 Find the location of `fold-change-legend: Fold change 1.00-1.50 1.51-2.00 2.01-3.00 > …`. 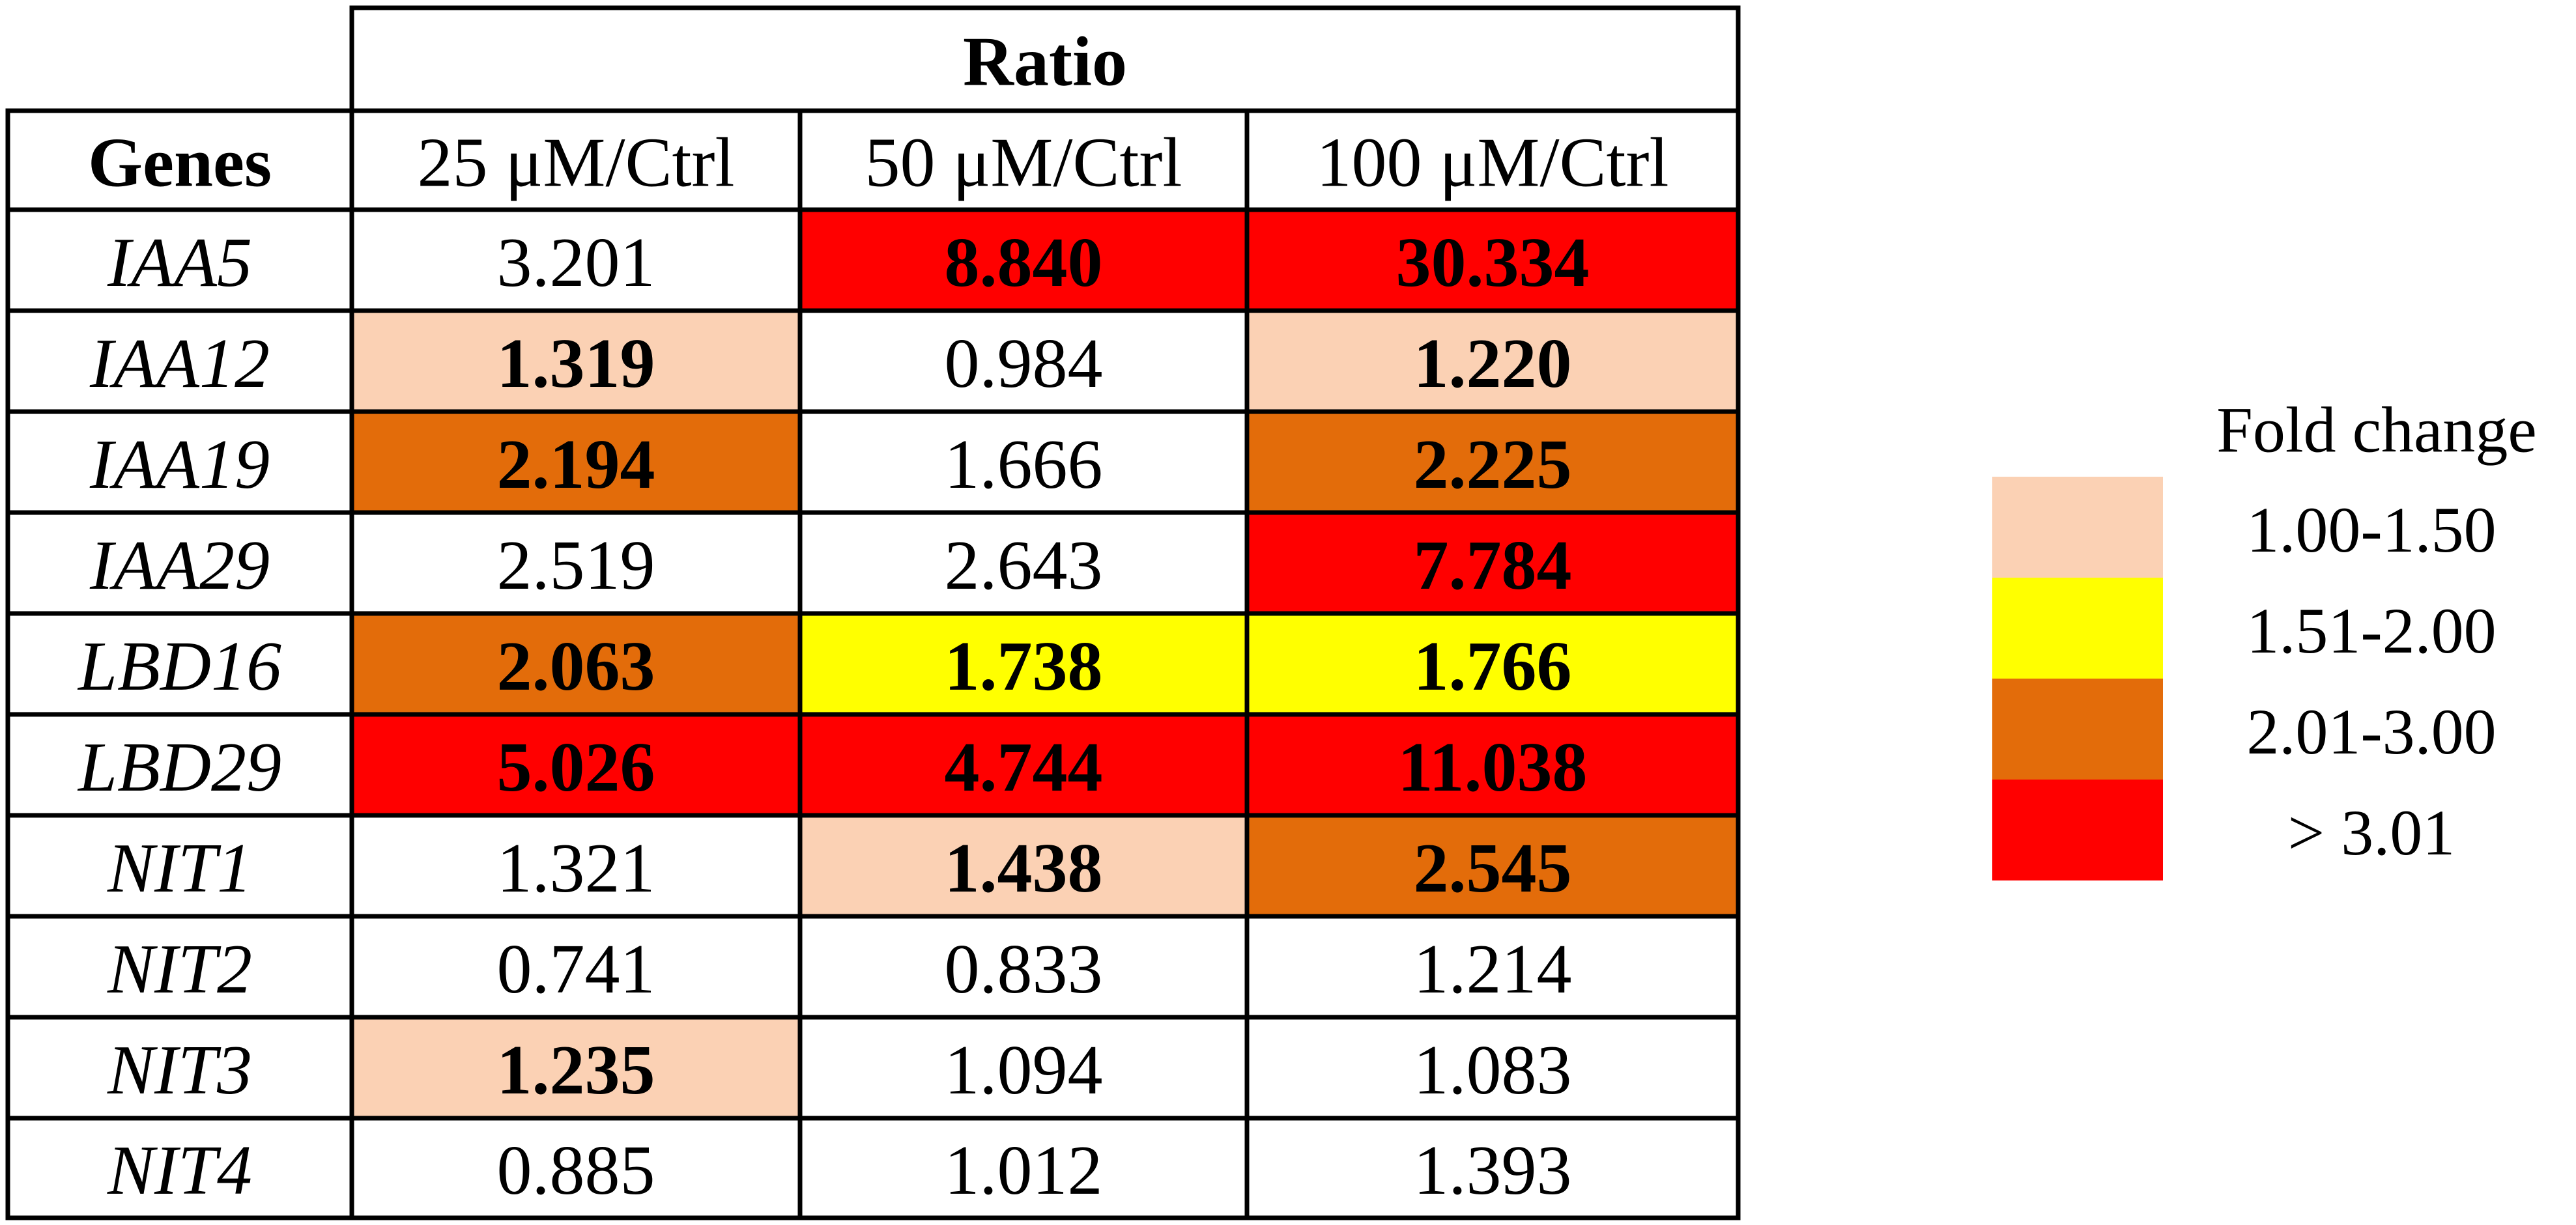

fold-change-legend: Fold change 1.00-1.50 1.51-2.00 2.01-3.00 > … is located at coordinates (2264, 637).